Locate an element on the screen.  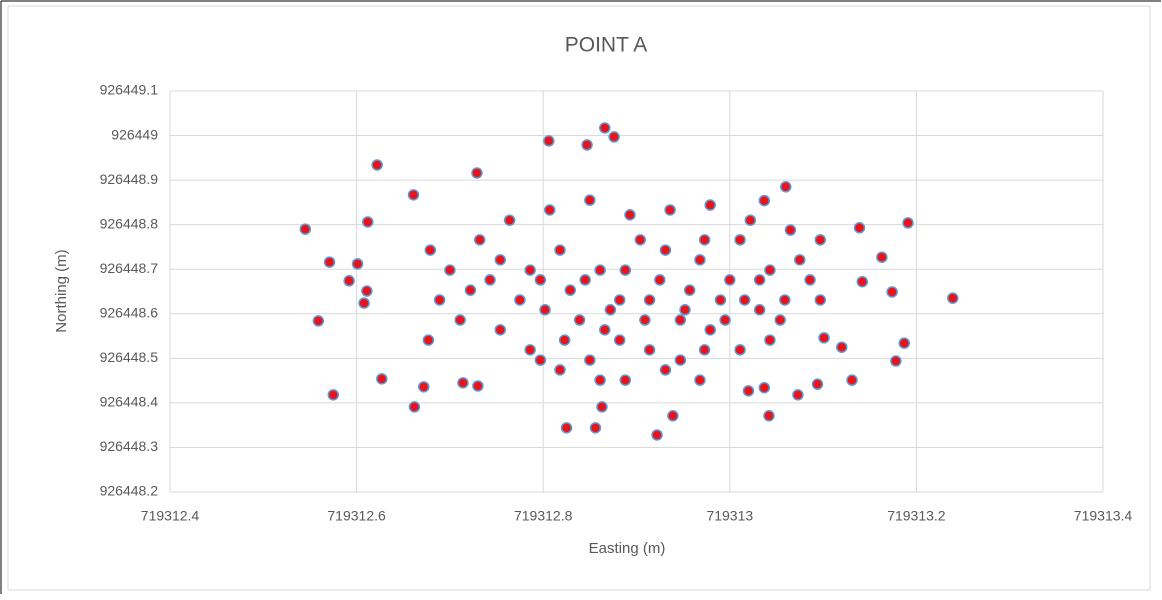
y-tick-label: 926448.3 is located at coordinates (129, 446).